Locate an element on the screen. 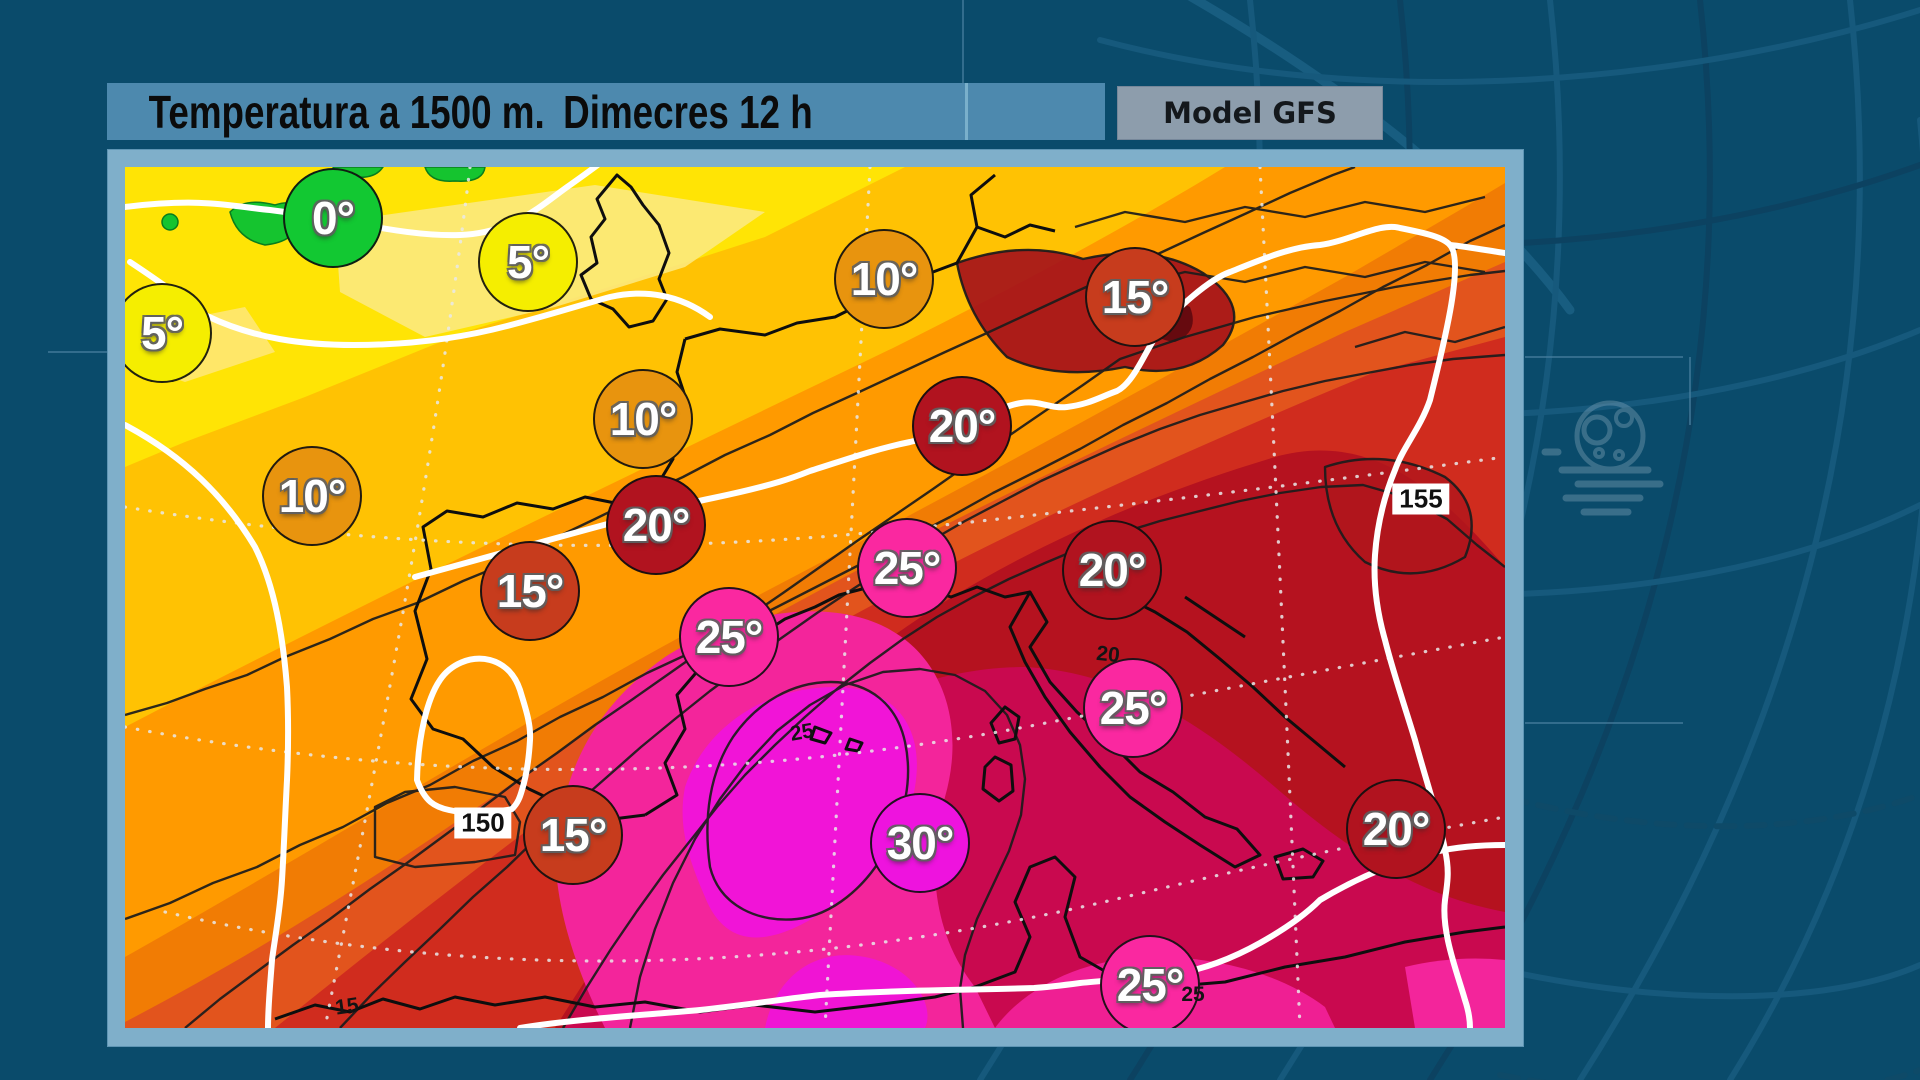 The image size is (1920, 1080). contour-label: 20 is located at coordinates (1108, 654).